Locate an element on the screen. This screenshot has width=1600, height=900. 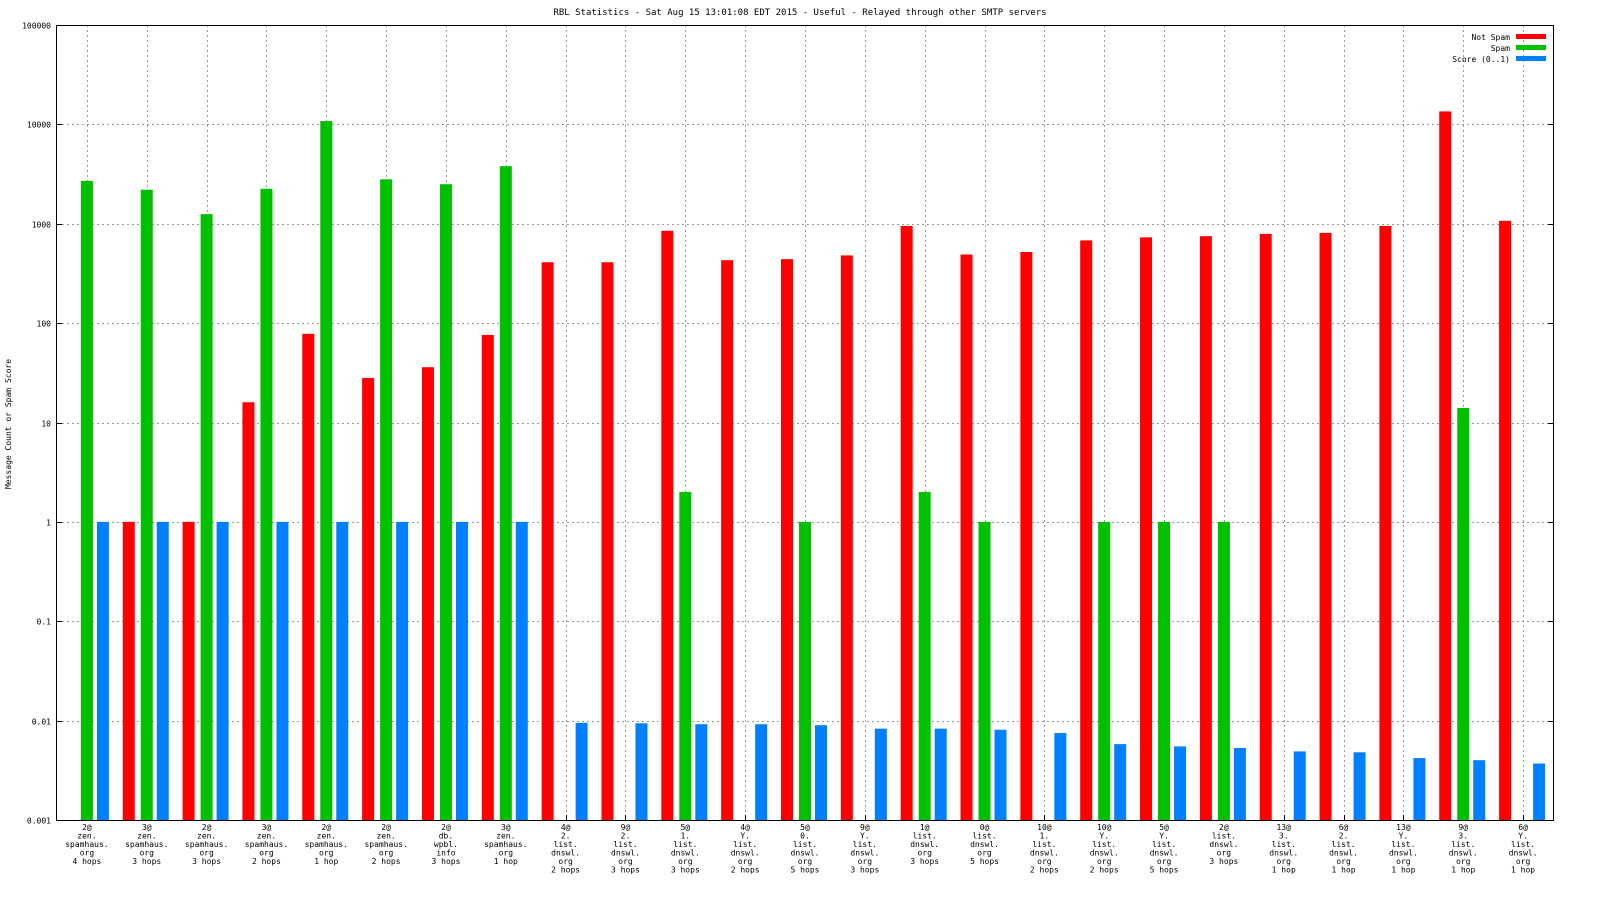
x-category-label-line: info is located at coordinates (445, 853).